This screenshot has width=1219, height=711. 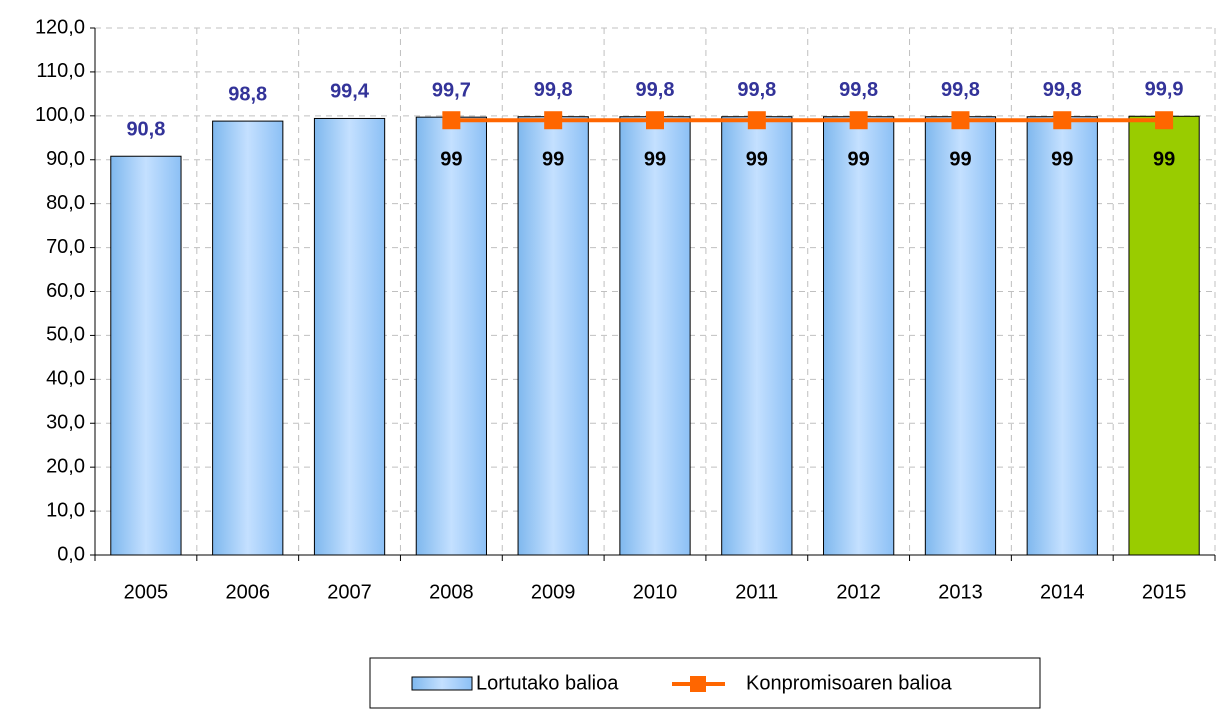 What do you see at coordinates (1164, 592) in the screenshot?
I see `x-tick-label: 2015` at bounding box center [1164, 592].